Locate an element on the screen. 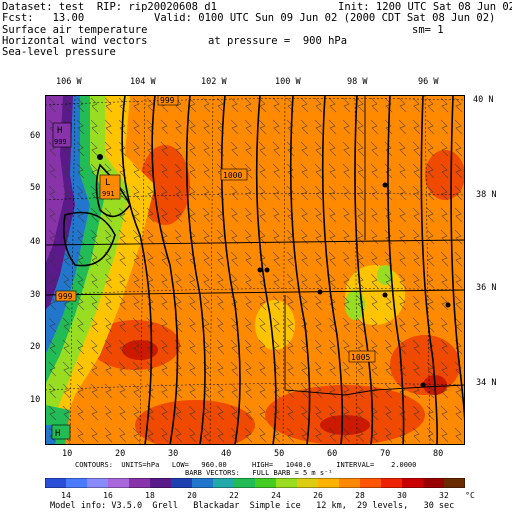  low-value: 991 is located at coordinates (108, 194).